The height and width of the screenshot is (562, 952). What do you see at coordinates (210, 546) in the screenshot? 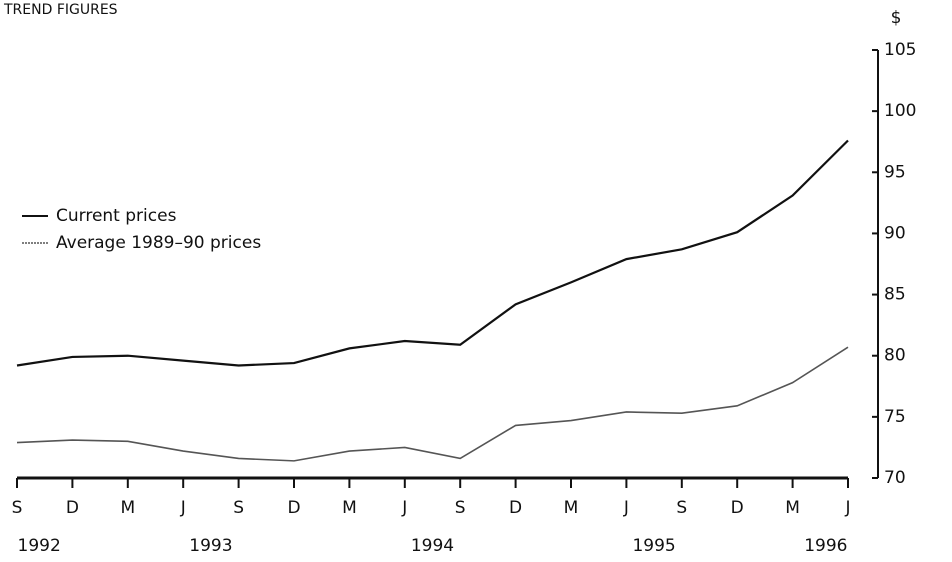
I see `year-label: 1993` at bounding box center [210, 546].